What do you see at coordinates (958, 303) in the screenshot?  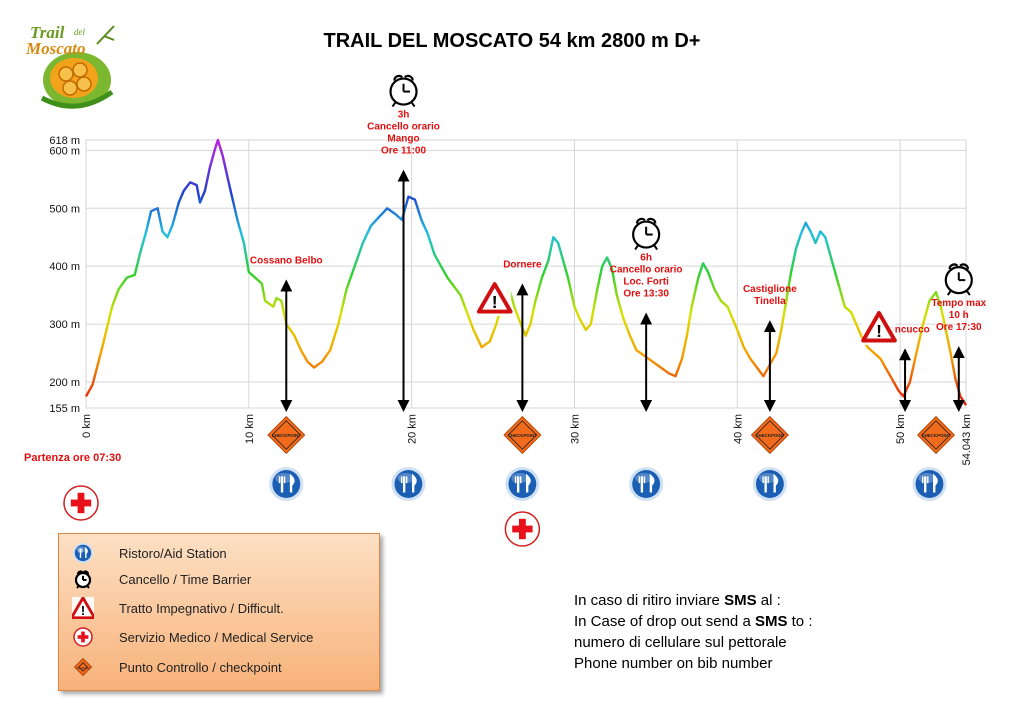 I see `annotation-line: Tempo max` at bounding box center [958, 303].